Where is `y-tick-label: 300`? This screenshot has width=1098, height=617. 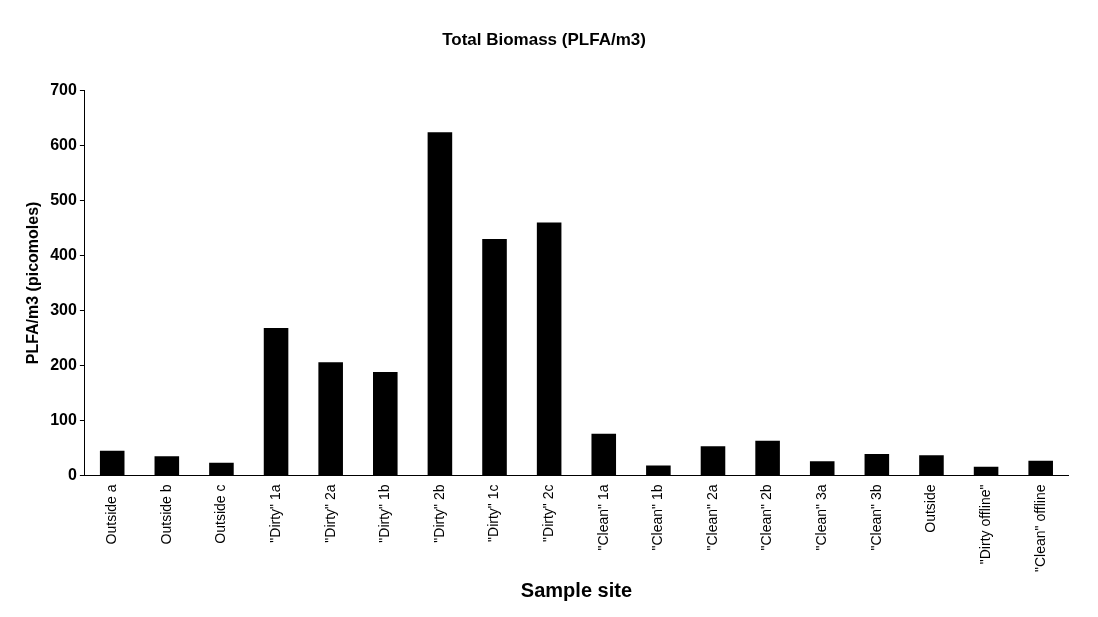
y-tick-label: 300 is located at coordinates (63, 309).